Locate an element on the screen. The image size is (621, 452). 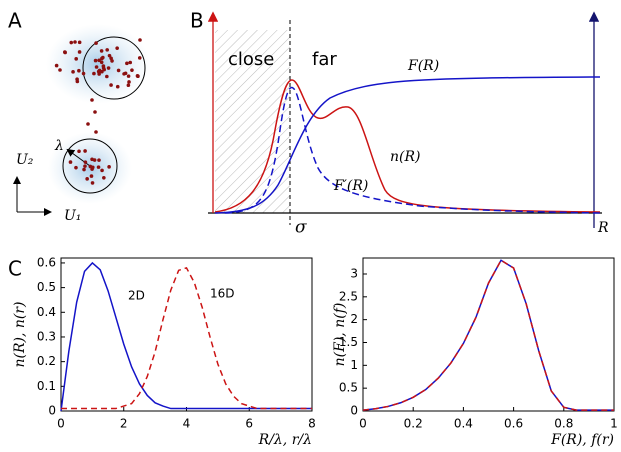
panel-label: A is located at coordinates (15, 21).